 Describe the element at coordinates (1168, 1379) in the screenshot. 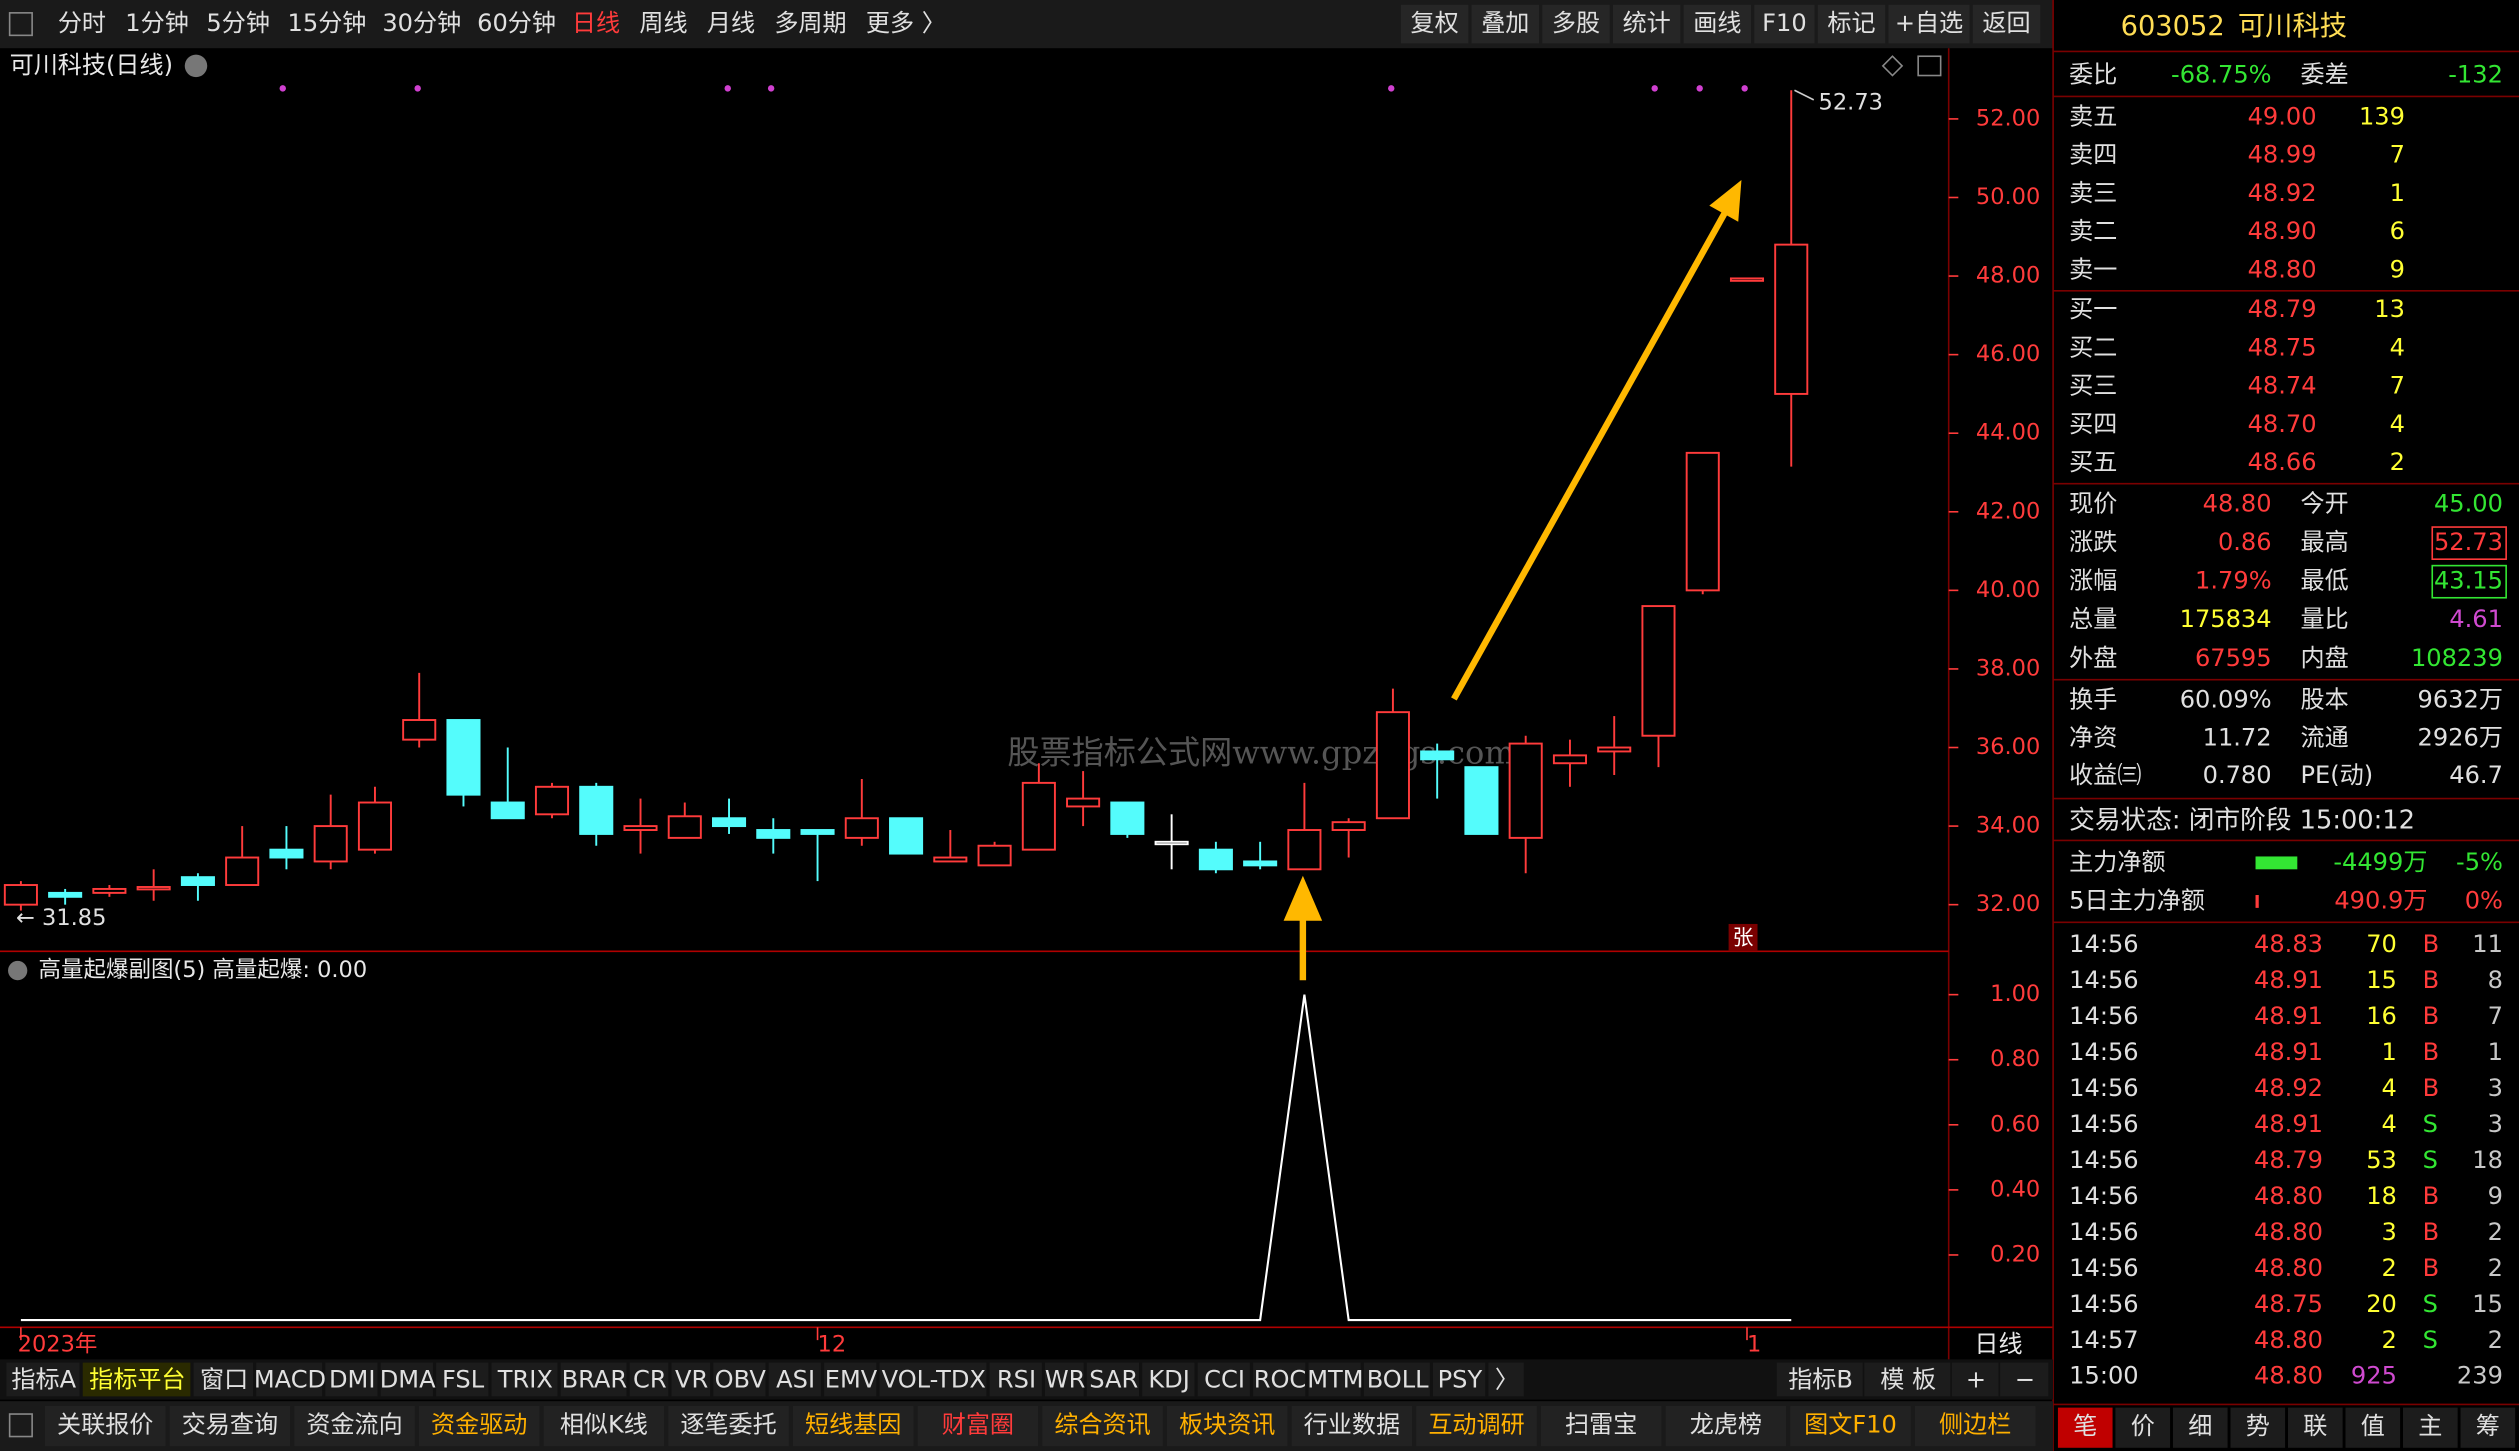

I see `indicator-tab: KDJ` at that location.